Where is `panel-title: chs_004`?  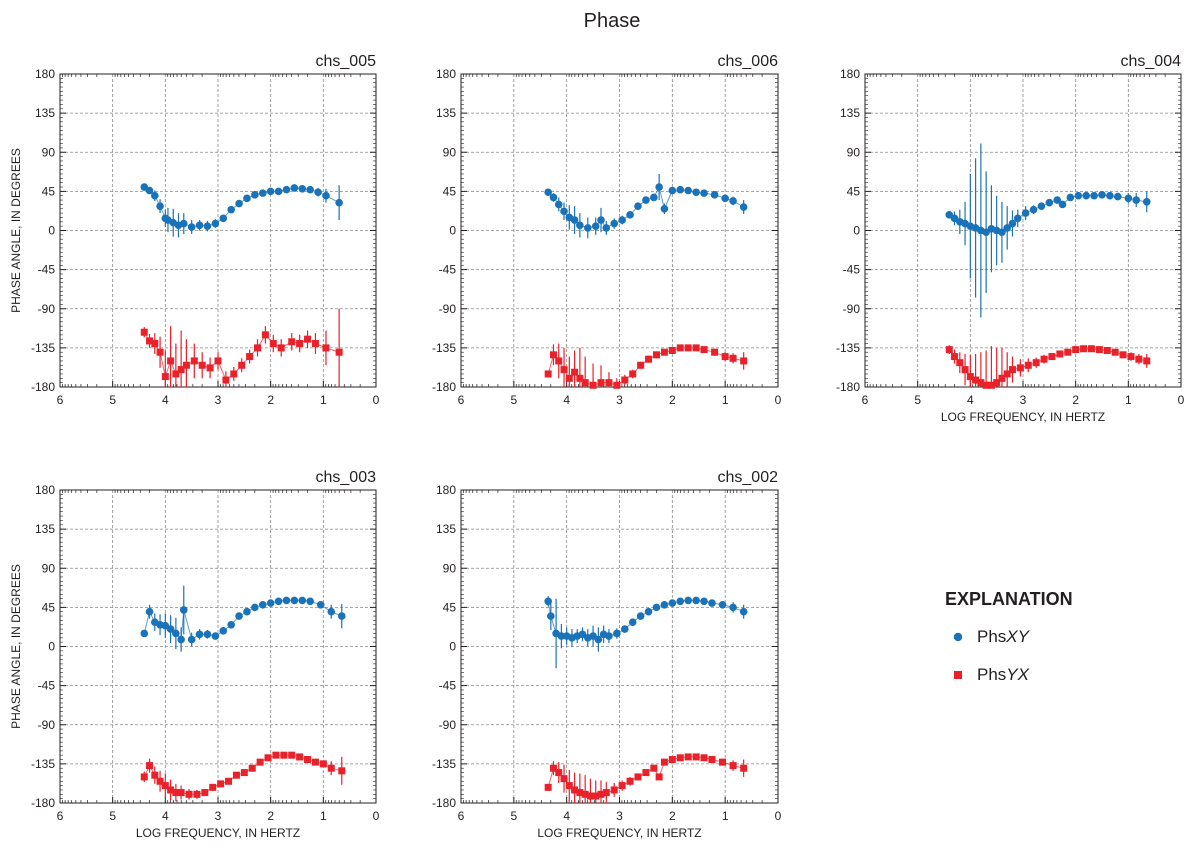
panel-title: chs_004 is located at coordinates (1151, 61).